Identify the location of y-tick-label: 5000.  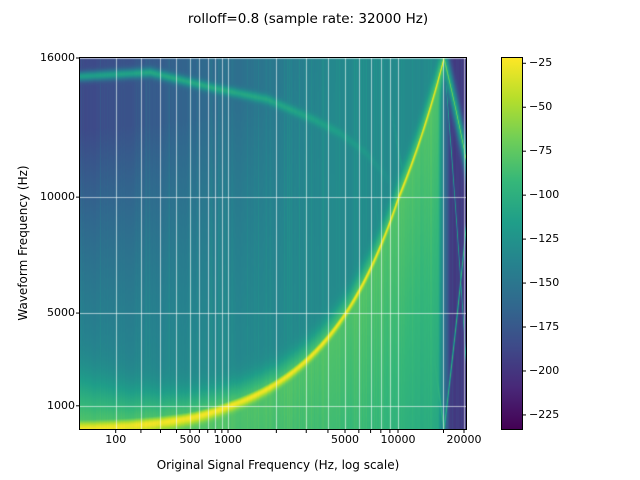
(61, 313).